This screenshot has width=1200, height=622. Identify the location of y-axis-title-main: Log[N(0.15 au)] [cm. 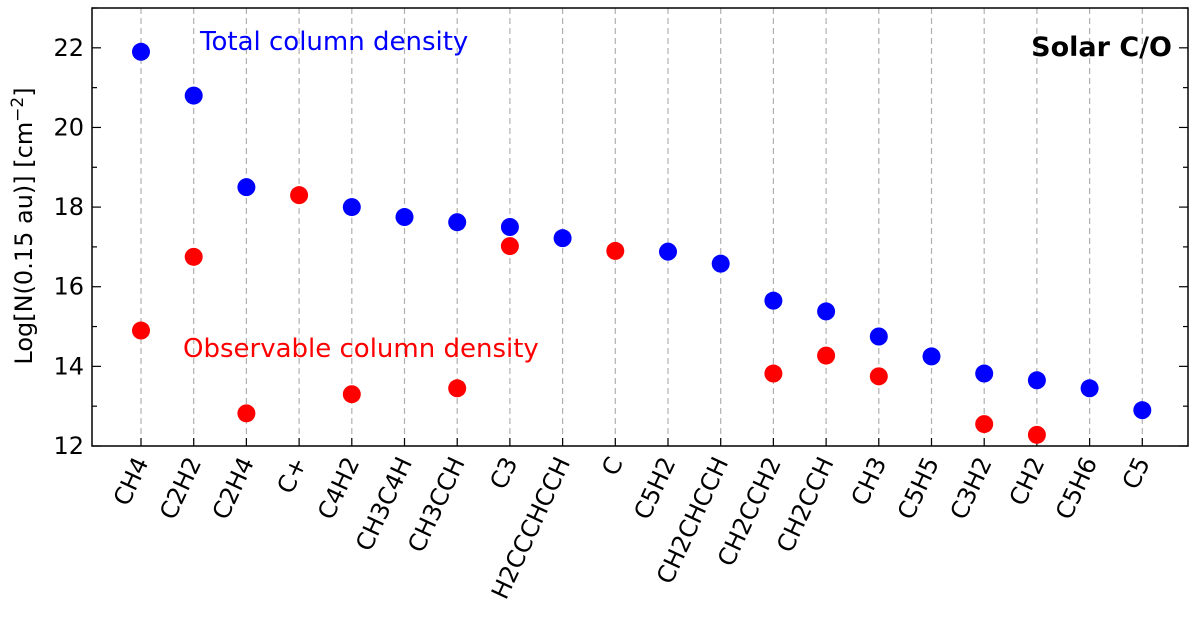
(24, 243).